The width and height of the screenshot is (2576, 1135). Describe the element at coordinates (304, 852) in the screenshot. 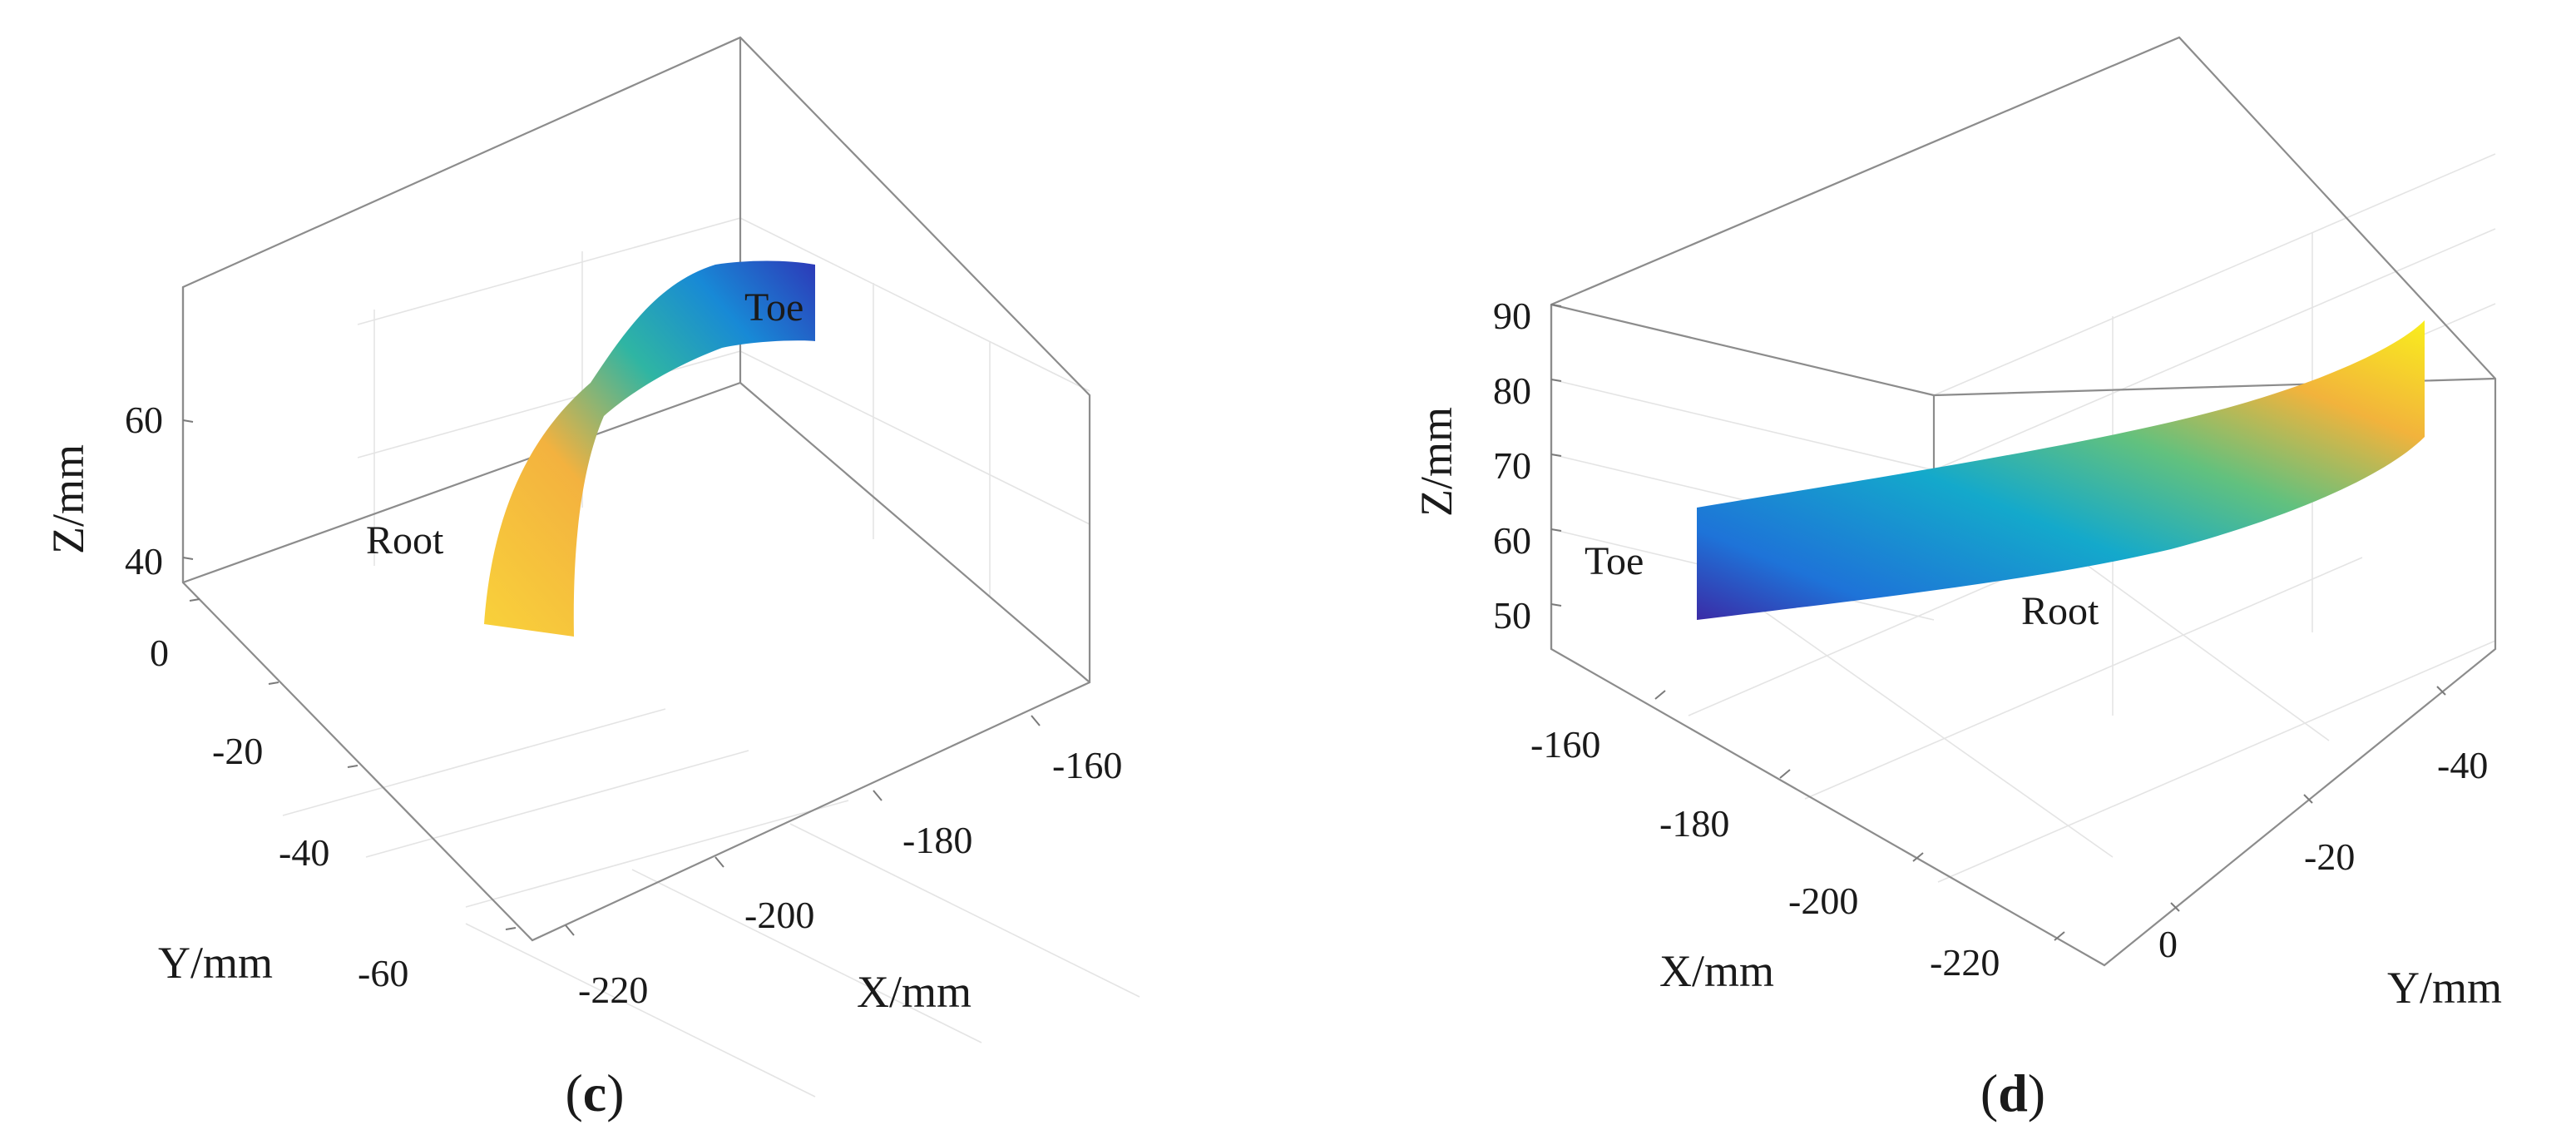

I see `panel-c-y-tick: -40` at that location.